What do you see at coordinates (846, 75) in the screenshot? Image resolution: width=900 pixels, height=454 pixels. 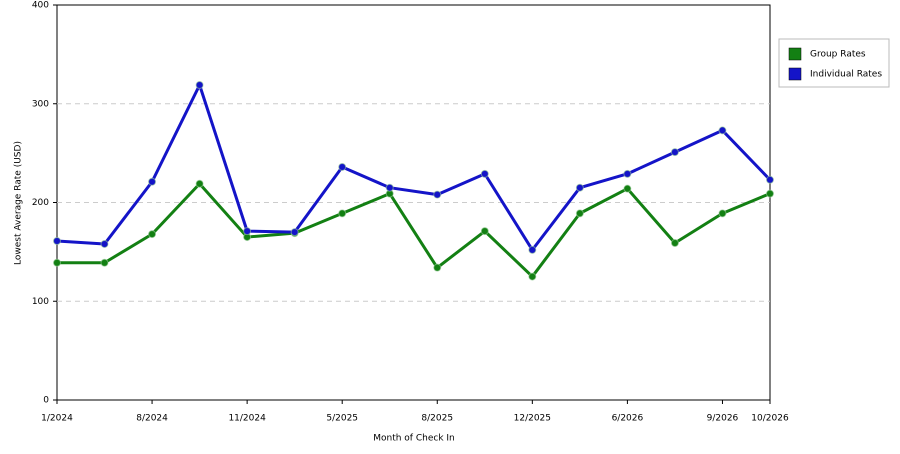 I see `legend-label: Individual Rates` at bounding box center [846, 75].